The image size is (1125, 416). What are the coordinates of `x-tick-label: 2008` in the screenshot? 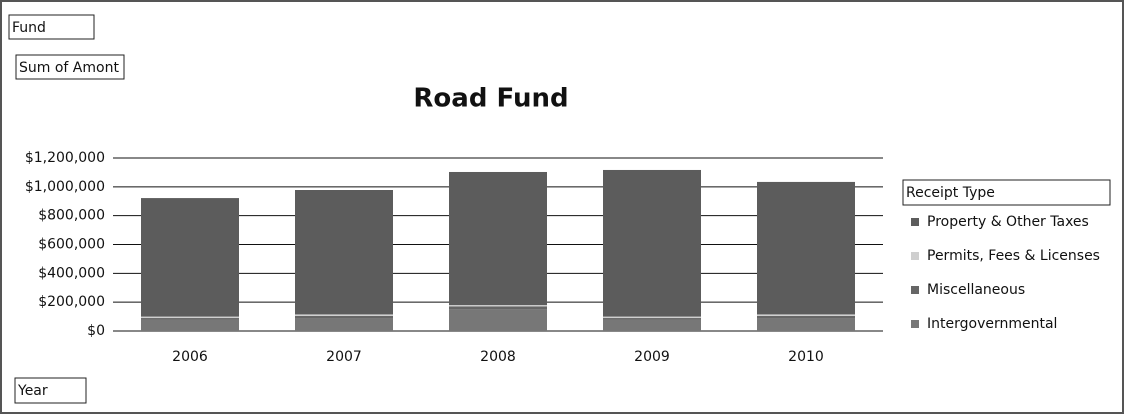 It's located at (498, 357).